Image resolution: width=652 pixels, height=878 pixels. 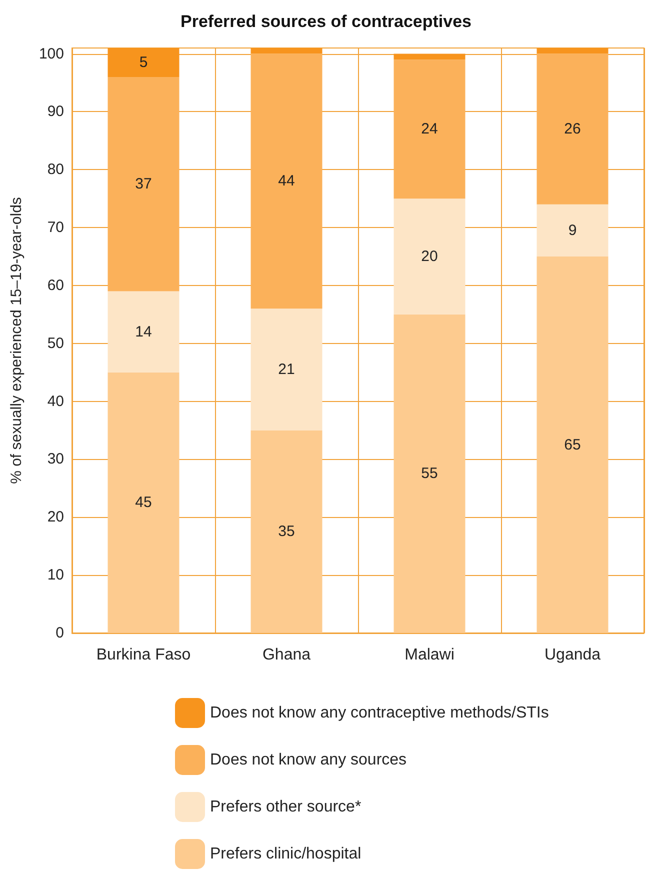 I want to click on data-label: 21, so click(x=286, y=369).